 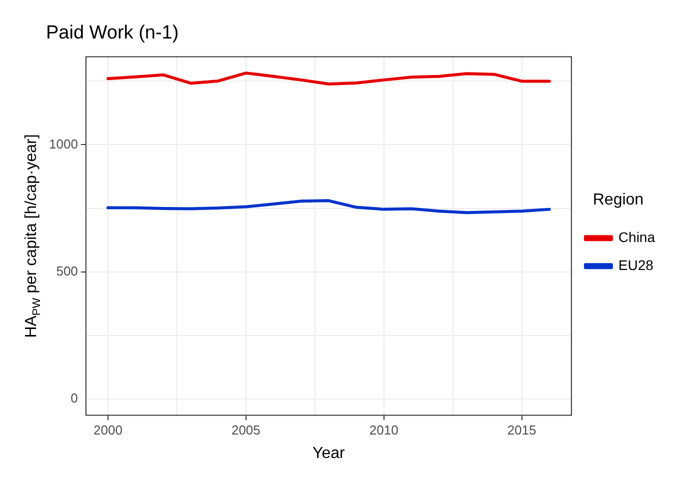 What do you see at coordinates (245, 430) in the screenshot?
I see `x-tick-label: 2005` at bounding box center [245, 430].